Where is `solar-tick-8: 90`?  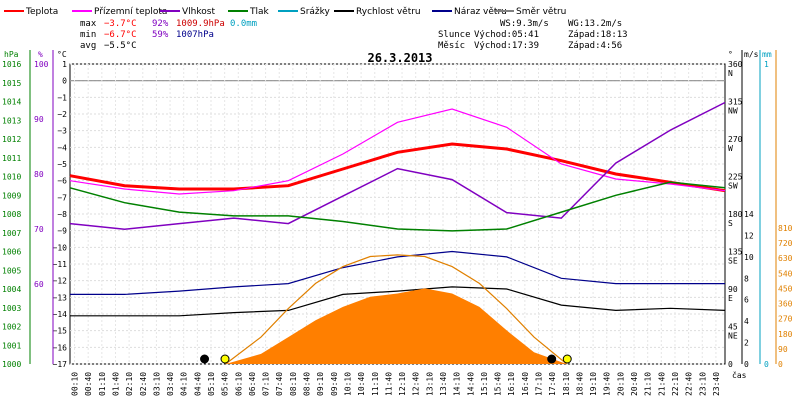
solar-tick-8: 90 is located at coordinates (783, 349).